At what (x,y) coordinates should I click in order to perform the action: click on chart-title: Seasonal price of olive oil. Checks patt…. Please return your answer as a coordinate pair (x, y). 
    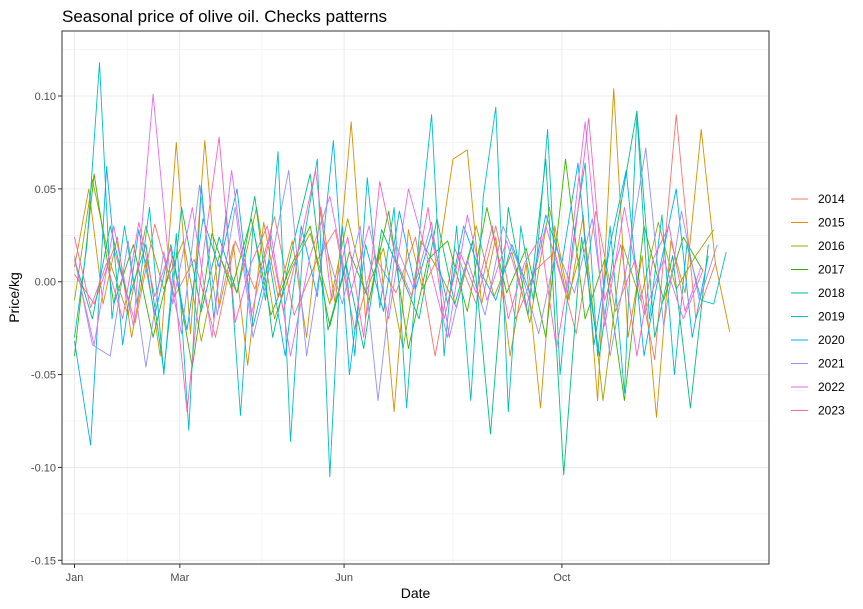
    Looking at the image, I should click on (225, 16).